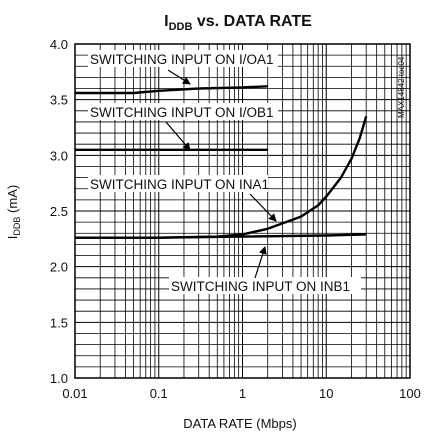 This screenshot has width=424, height=439. Describe the element at coordinates (12, 201) in the screenshot. I see `y-axis-label-rest: (mA)` at that location.